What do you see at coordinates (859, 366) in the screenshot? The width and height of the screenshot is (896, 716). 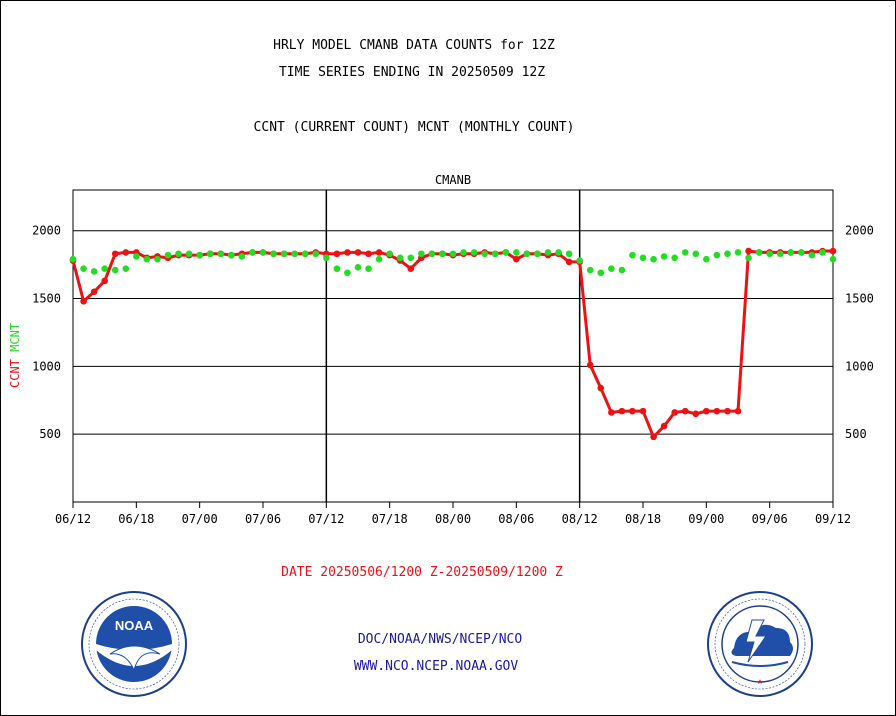 I see `y-tick-right-1000: 1000` at bounding box center [859, 366].